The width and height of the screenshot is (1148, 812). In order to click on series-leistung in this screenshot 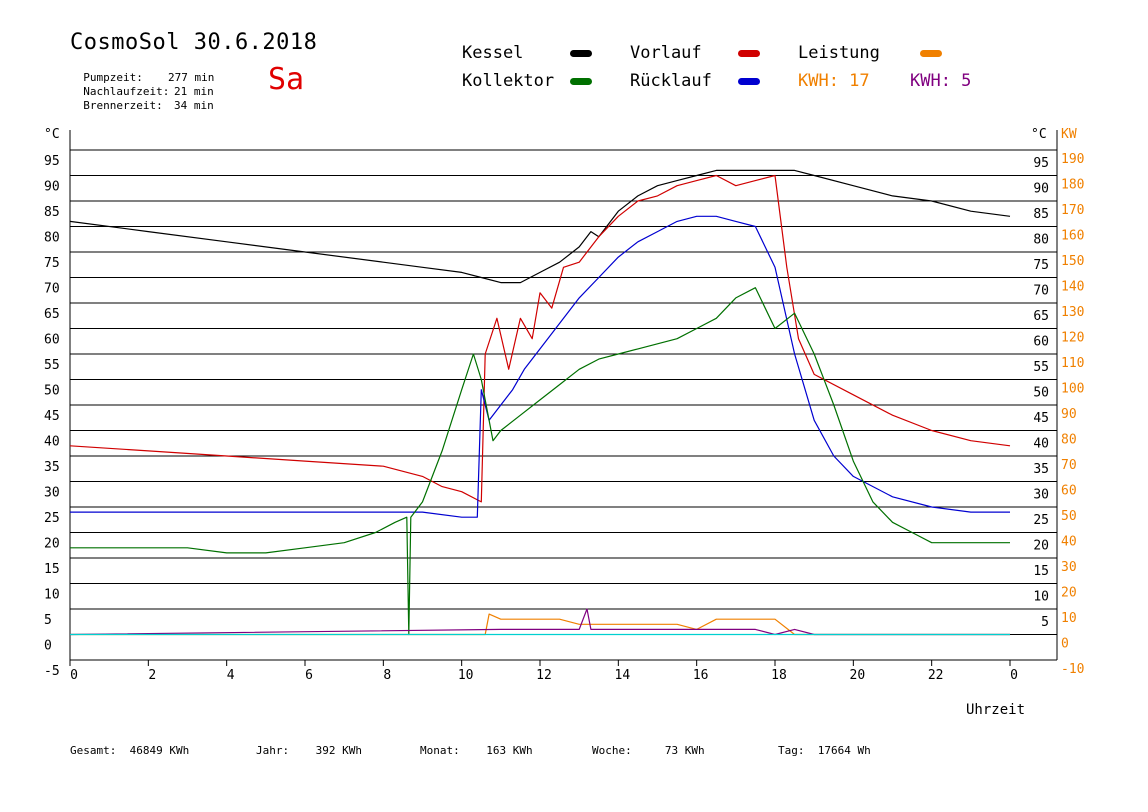, I will do `click(540, 624)`.